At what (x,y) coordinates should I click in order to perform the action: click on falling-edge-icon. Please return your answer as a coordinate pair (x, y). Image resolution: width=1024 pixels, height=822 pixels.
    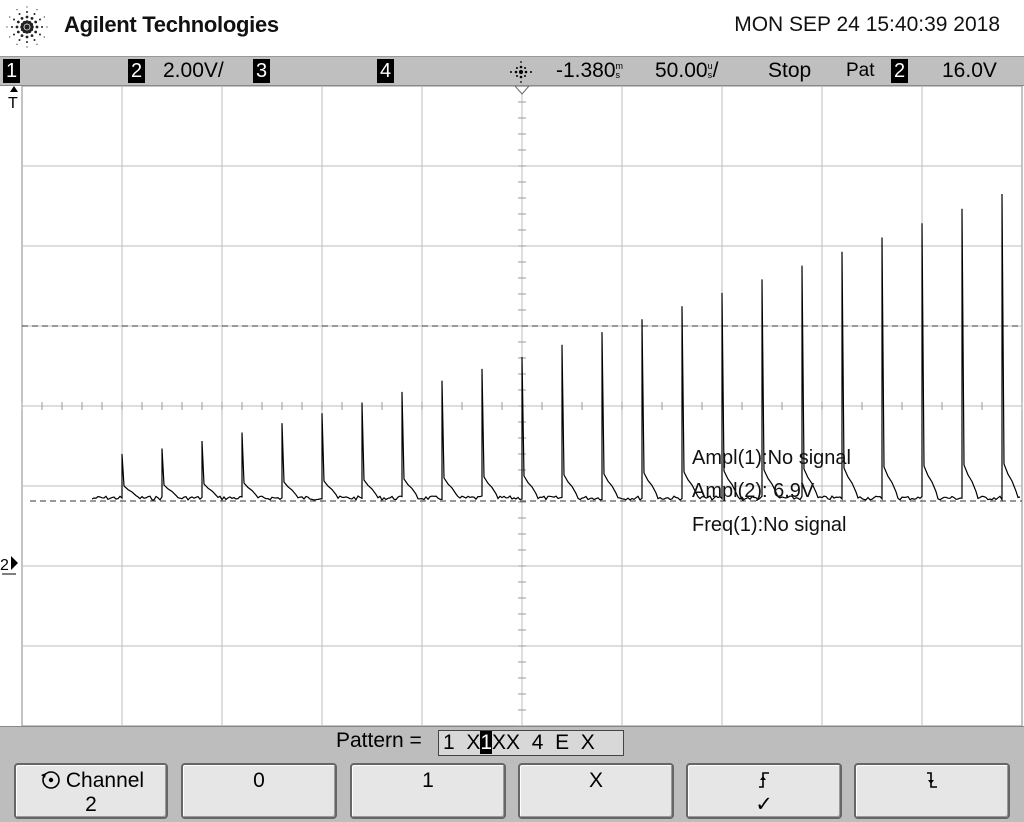
    Looking at the image, I should click on (932, 780).